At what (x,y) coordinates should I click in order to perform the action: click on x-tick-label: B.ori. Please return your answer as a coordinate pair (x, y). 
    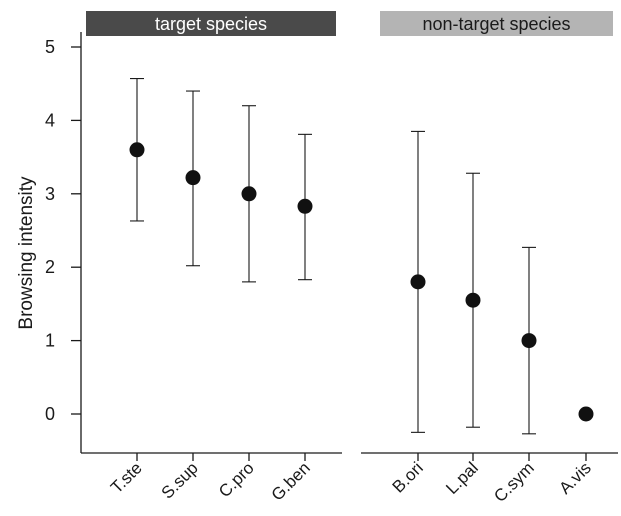
    Looking at the image, I should click on (408, 477).